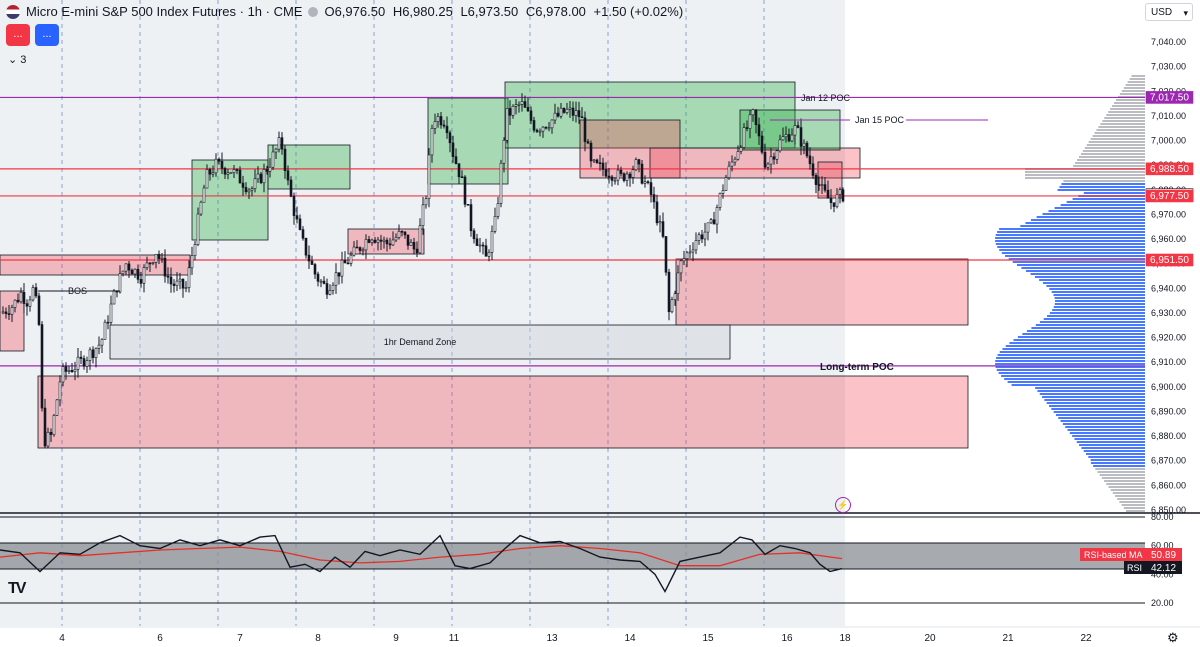 The width and height of the screenshot is (1200, 647). Describe the element at coordinates (845, 638) in the screenshot. I see `time-axis-tick: 18` at that location.